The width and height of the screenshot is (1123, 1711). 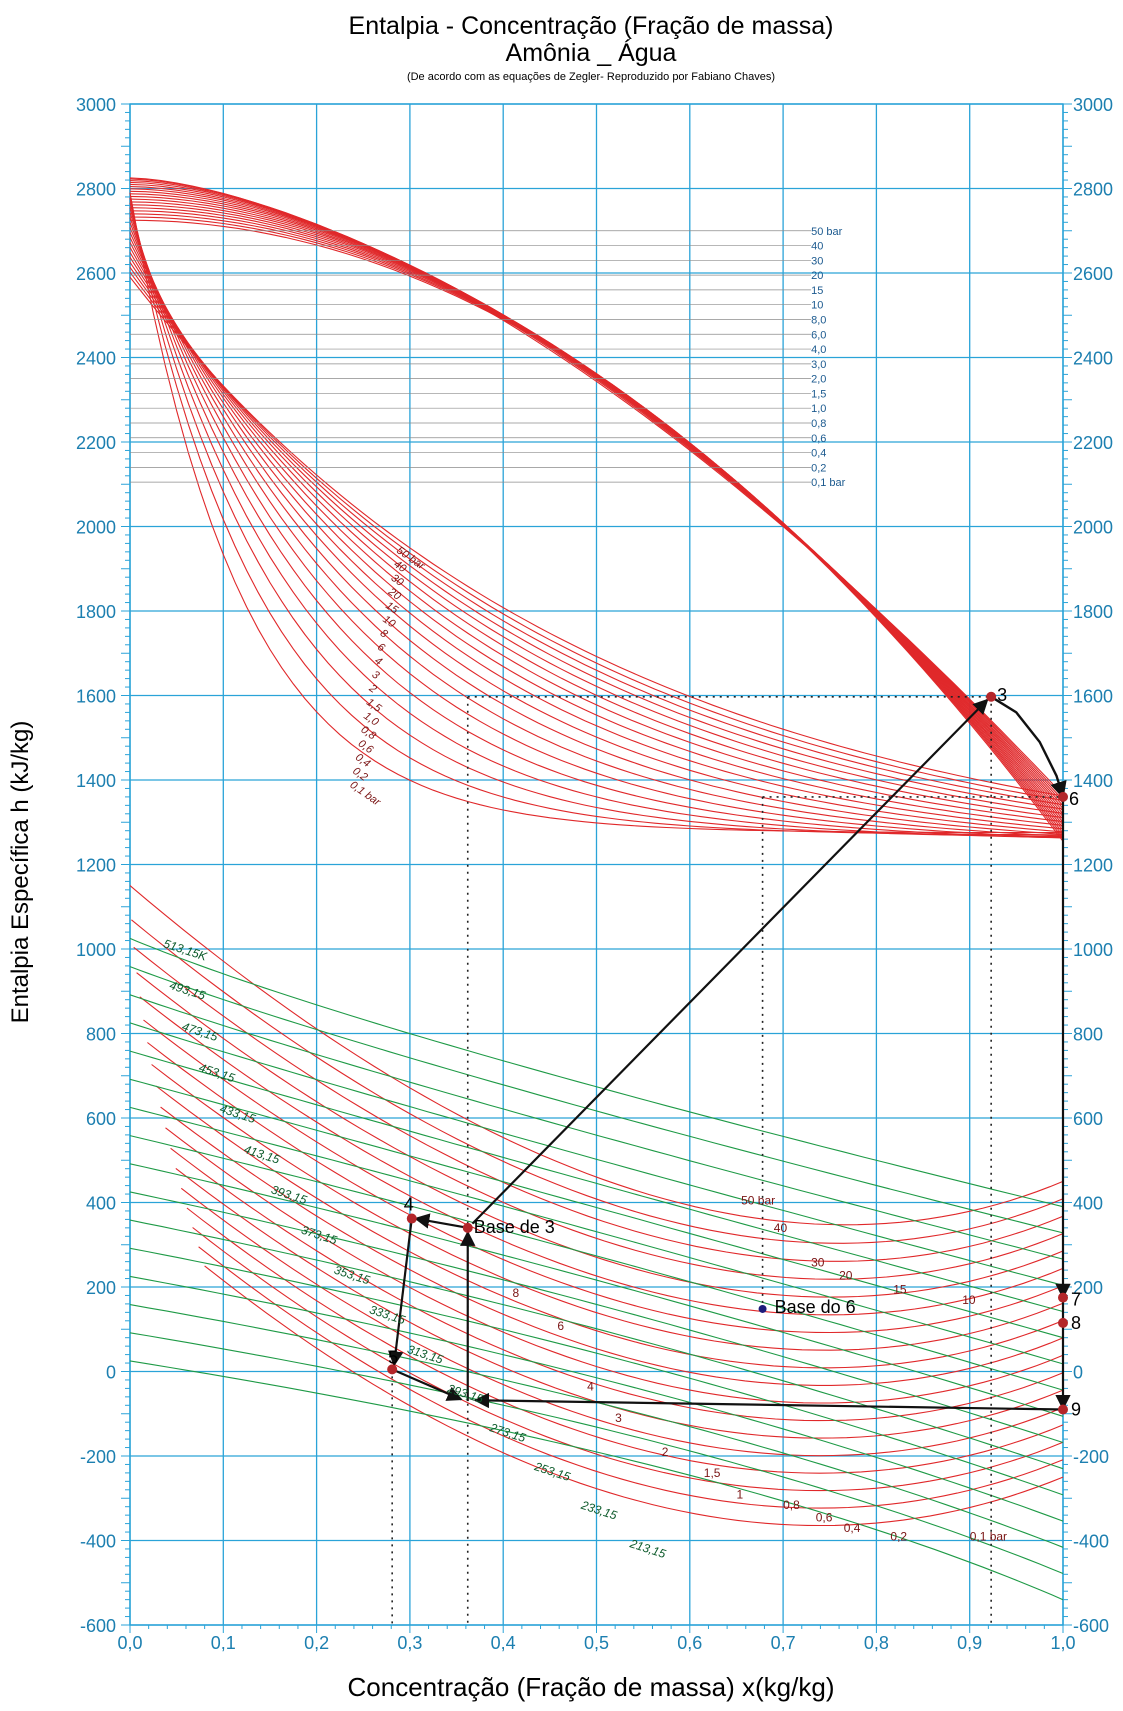 What do you see at coordinates (503, 1643) in the screenshot?
I see `x-tick-4: 0,4` at bounding box center [503, 1643].